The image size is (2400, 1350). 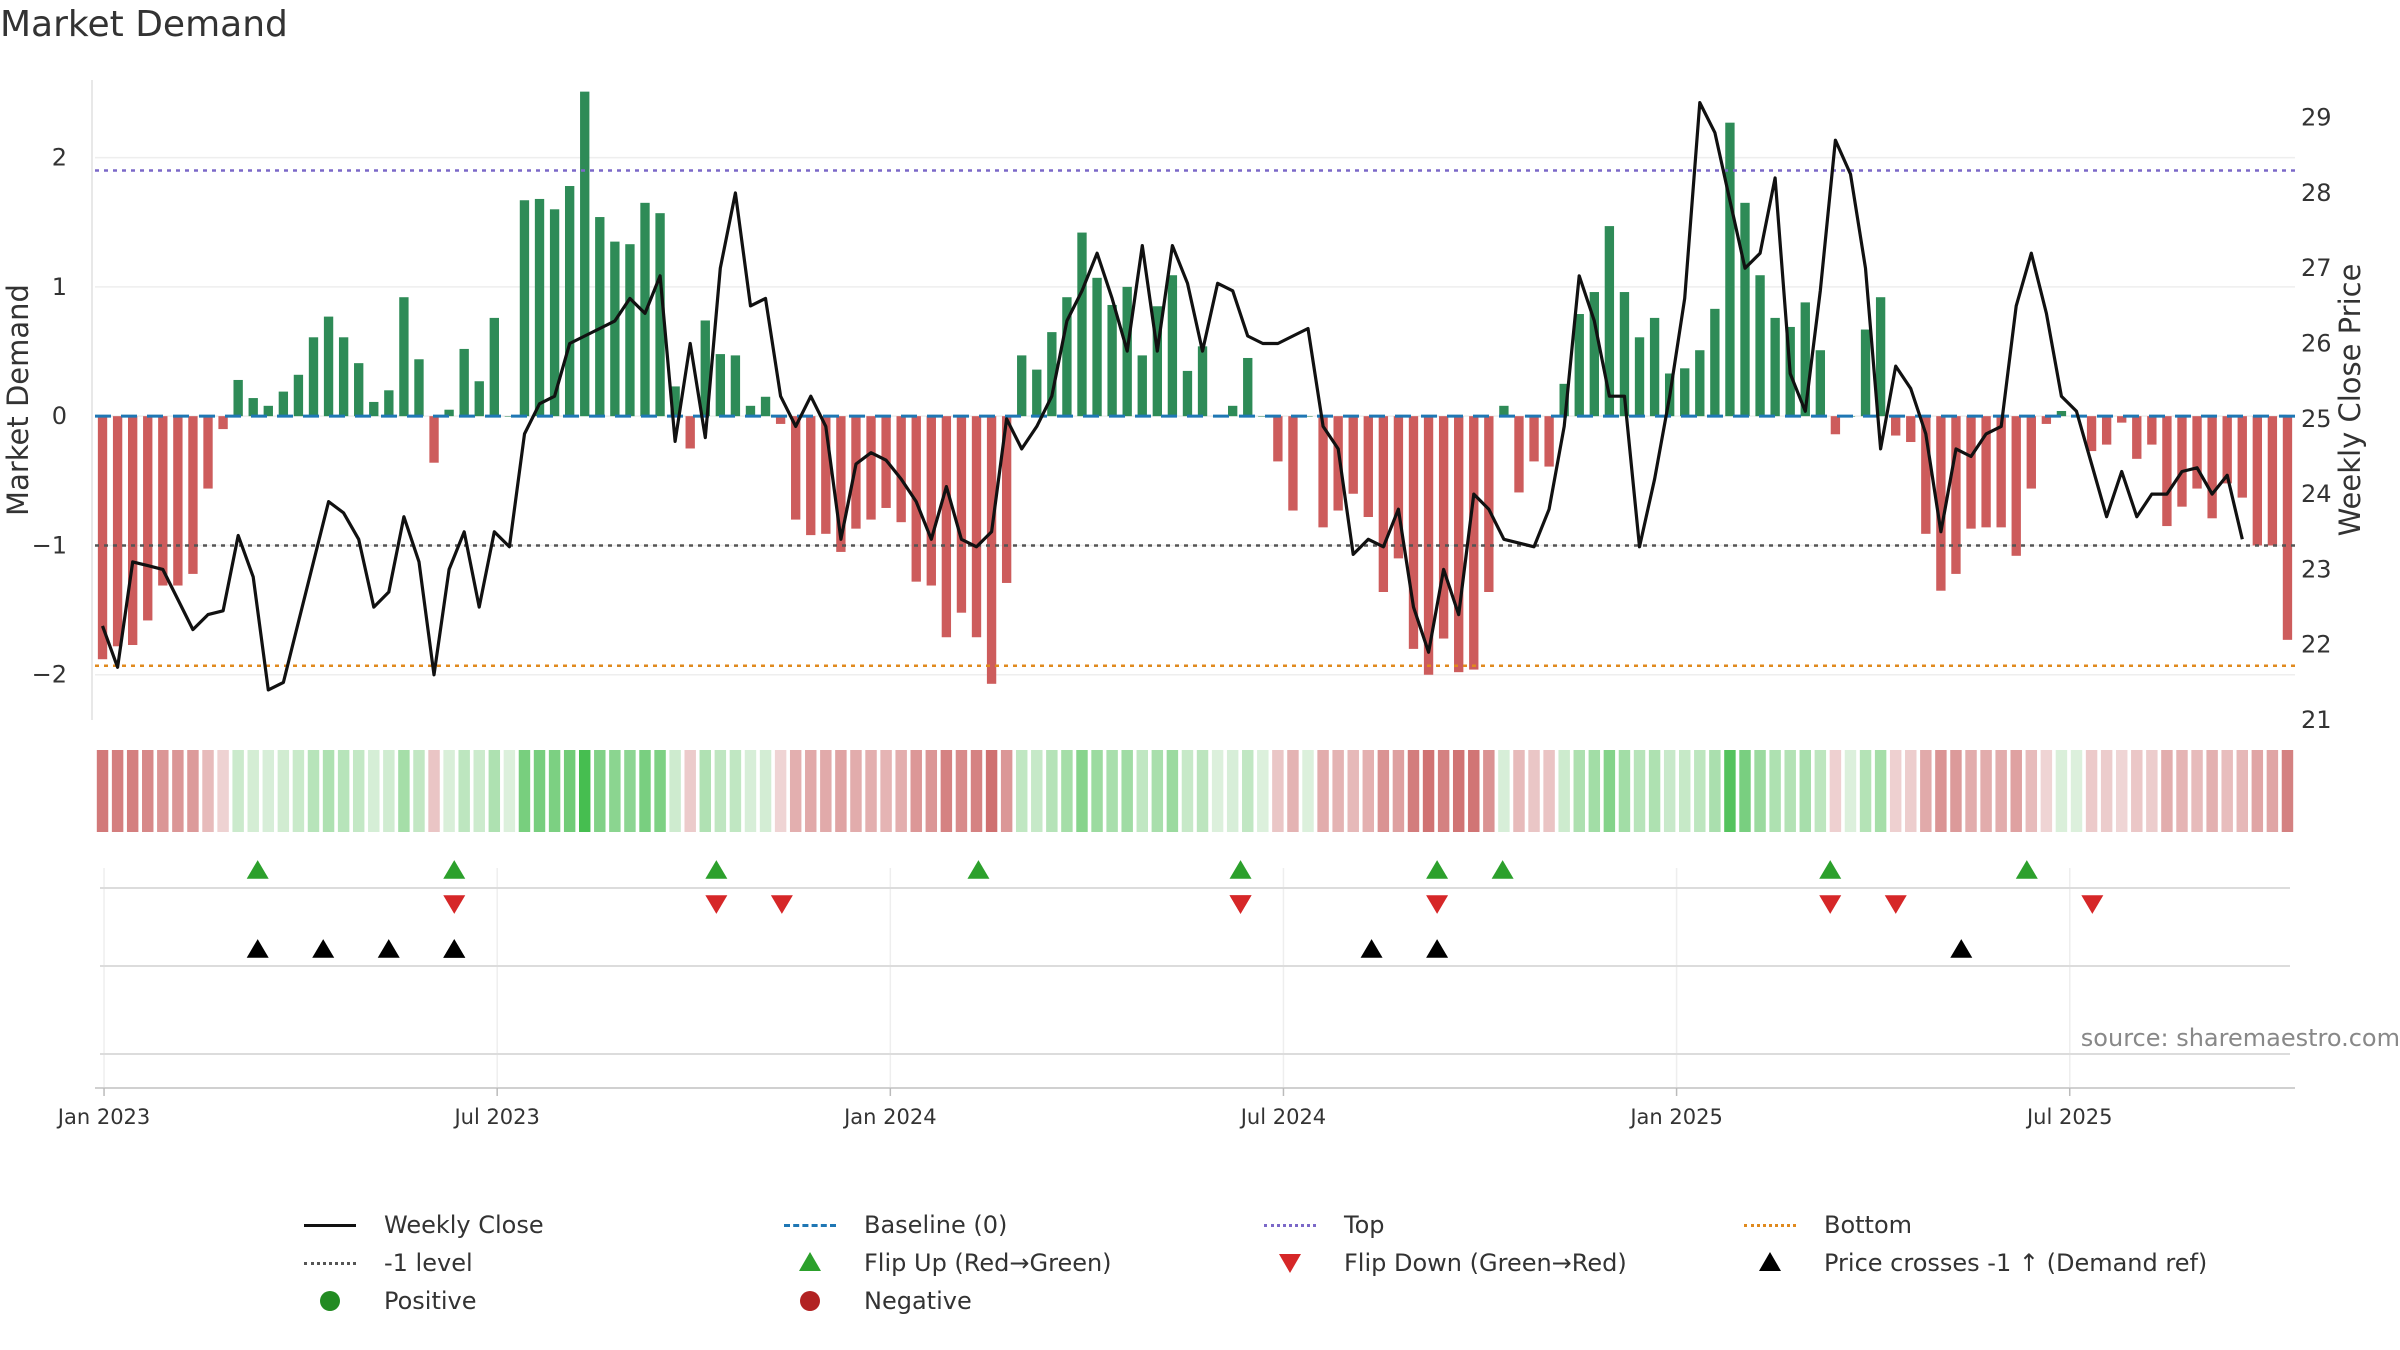 I want to click on y-tick-label-right: 26, so click(x=2316, y=344).